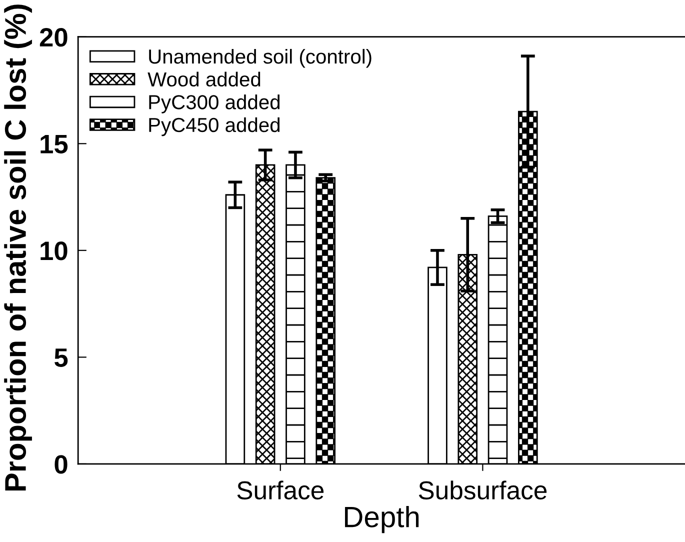 The height and width of the screenshot is (542, 685). What do you see at coordinates (18, 247) in the screenshot?
I see `y-axis-title: Proportion of native soil C lost (%)` at bounding box center [18, 247].